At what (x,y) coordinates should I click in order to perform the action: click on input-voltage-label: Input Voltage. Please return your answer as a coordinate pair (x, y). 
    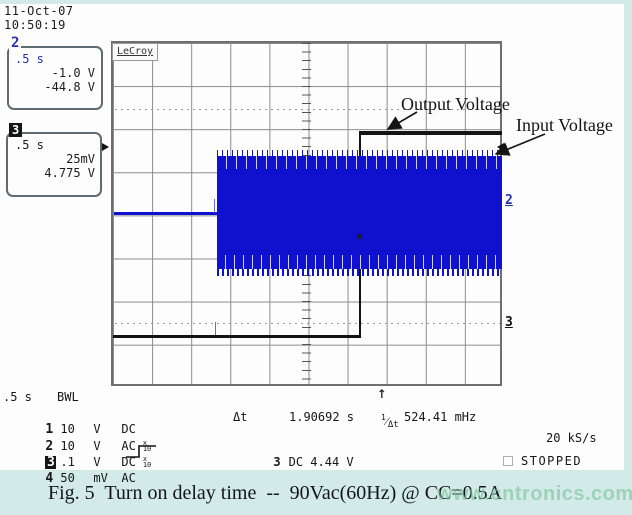
    Looking at the image, I should click on (564, 125).